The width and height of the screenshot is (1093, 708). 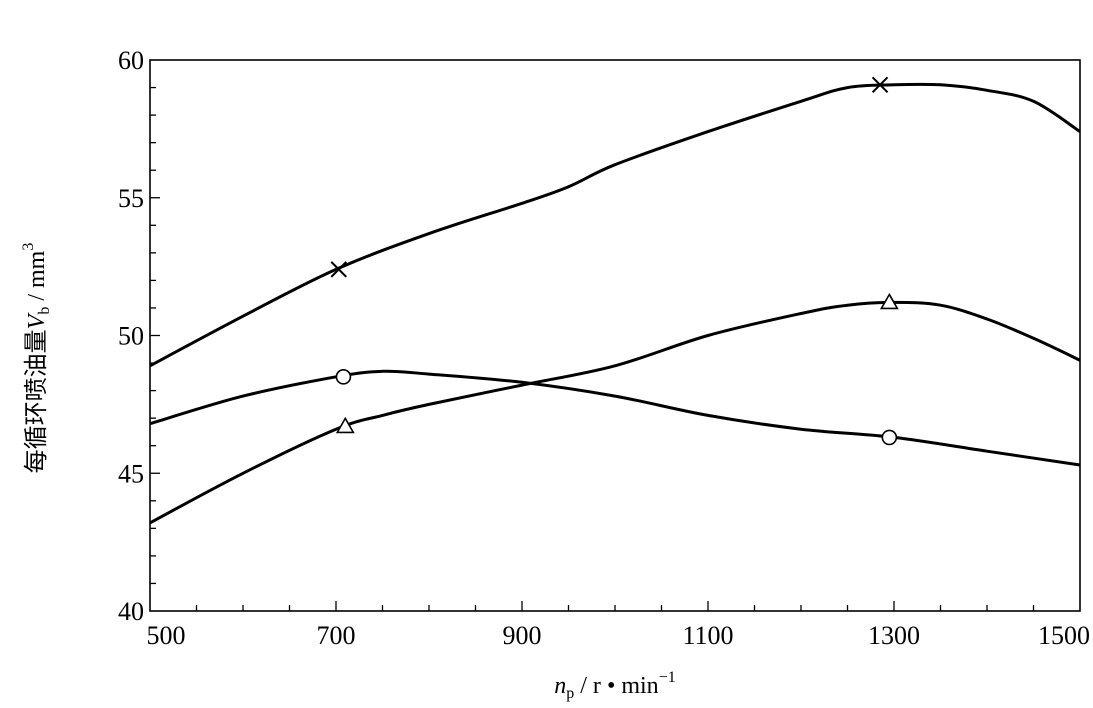 I want to click on y-axis-label: 每循环喷油量Vb / mm3, so click(x=36, y=358).